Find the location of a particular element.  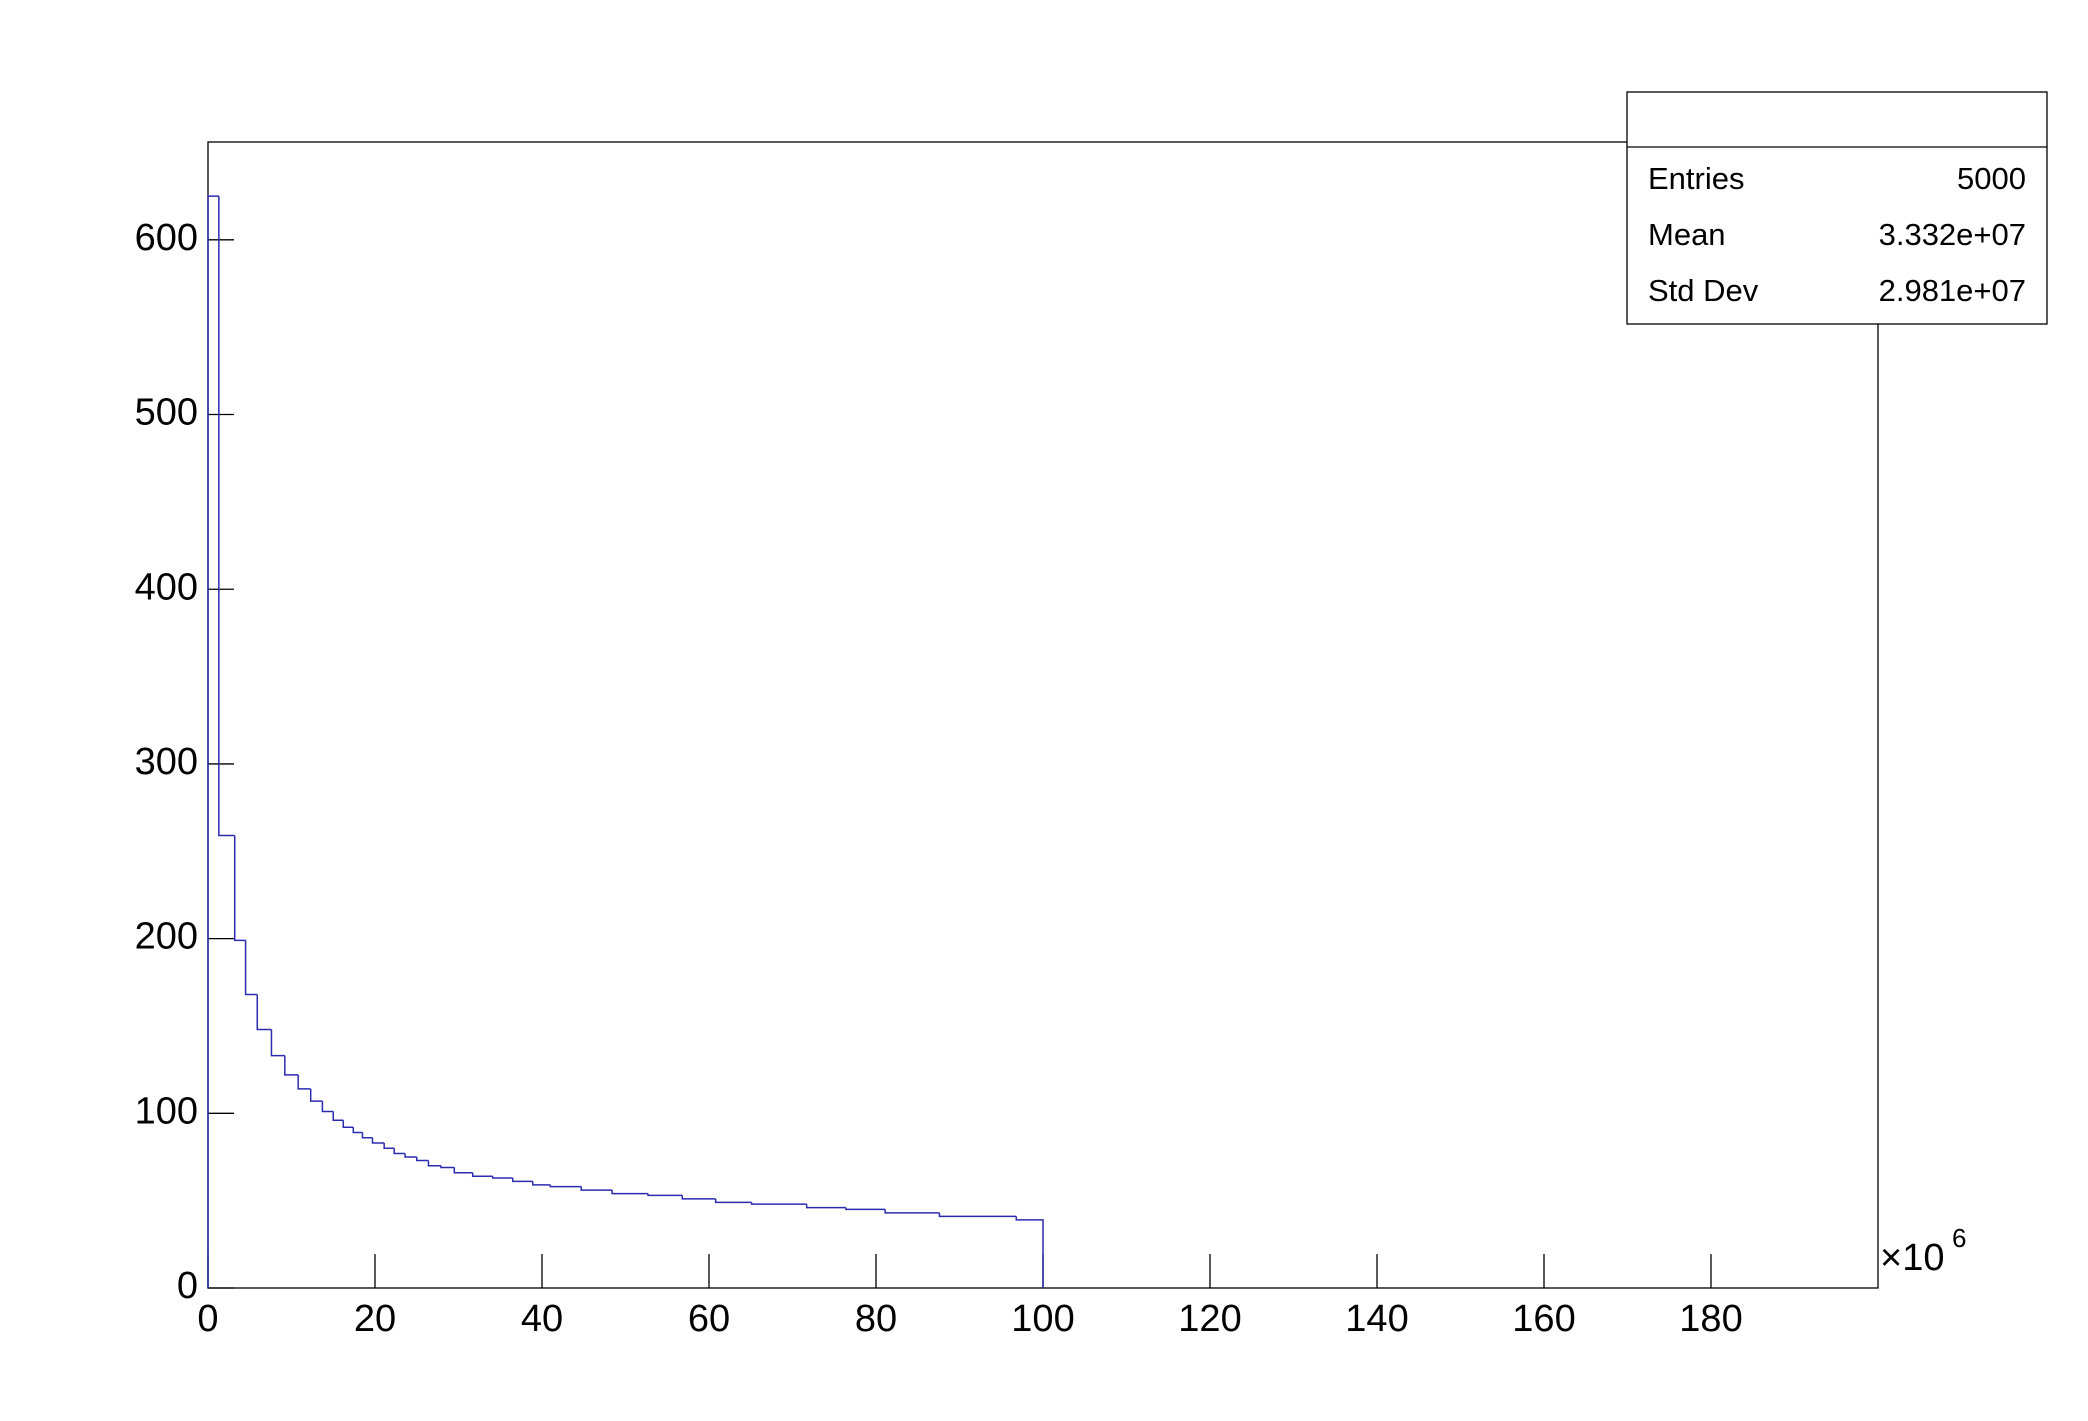

stats-box: Entries 5000 Mean 3.332e+07 Std Dev 2.981e+07 is located at coordinates (1837, 208).